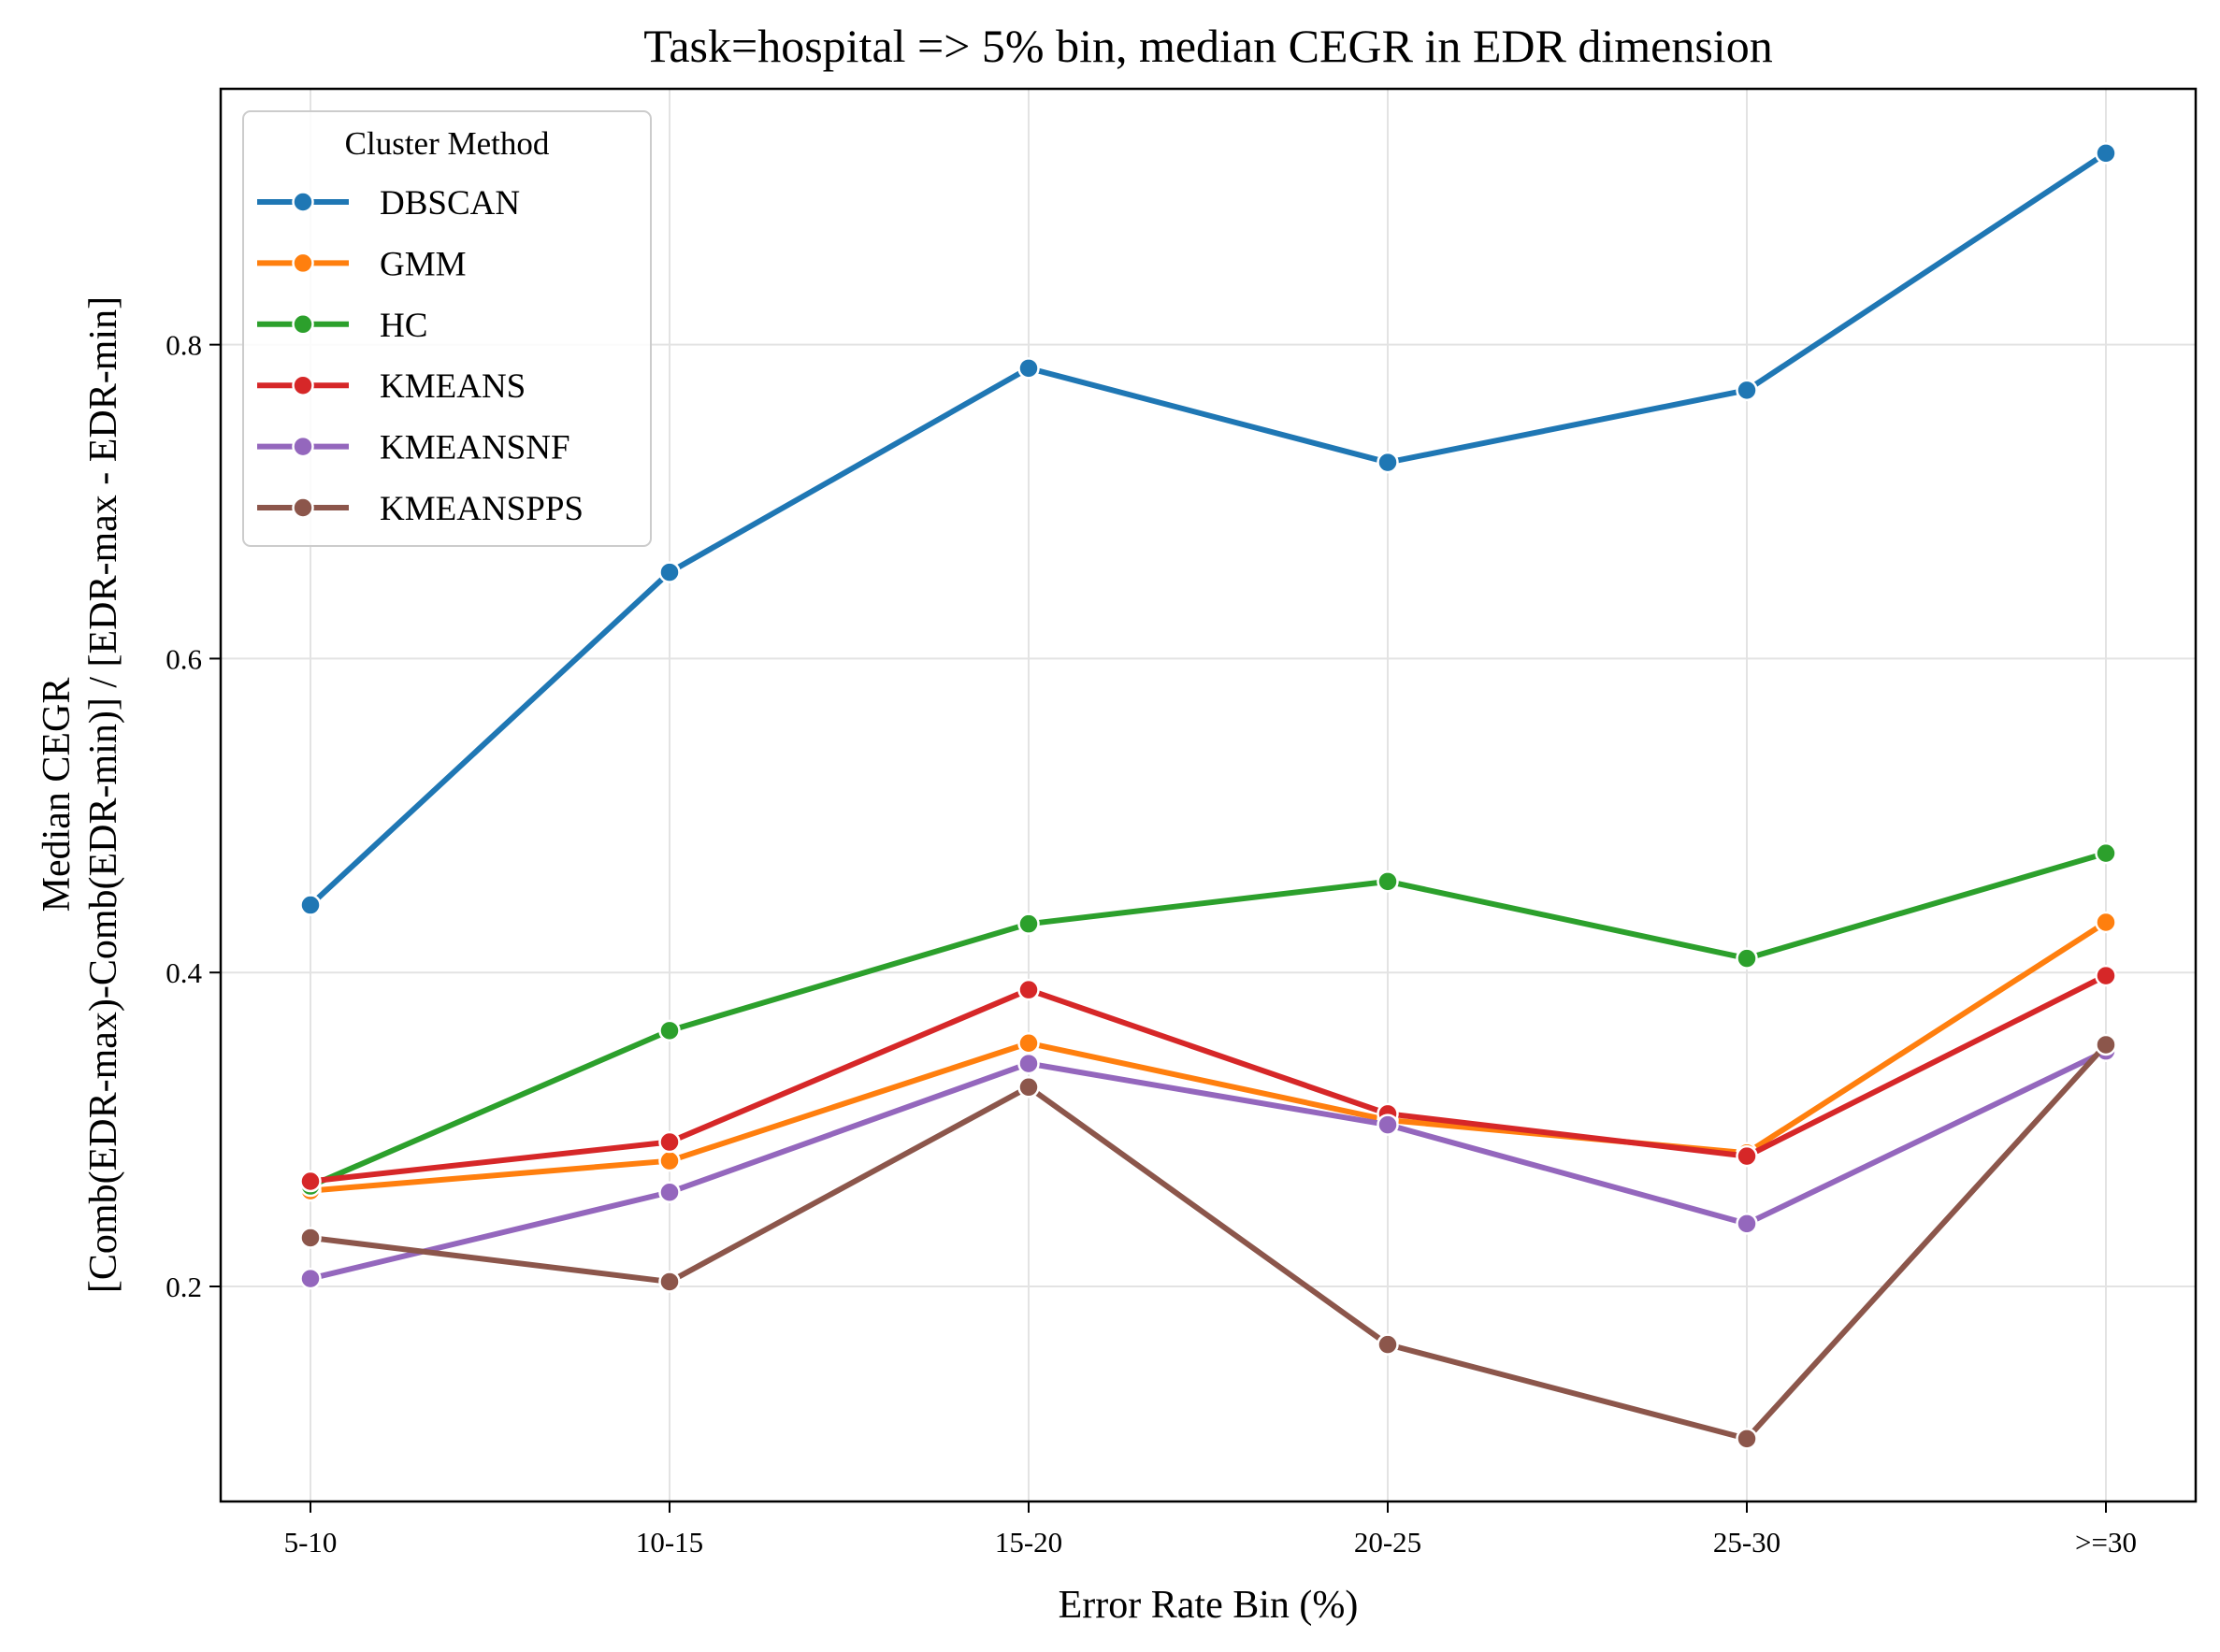 This screenshot has height=1652, width=2220. What do you see at coordinates (403, 326) in the screenshot?
I see `legend-label: HC` at bounding box center [403, 326].